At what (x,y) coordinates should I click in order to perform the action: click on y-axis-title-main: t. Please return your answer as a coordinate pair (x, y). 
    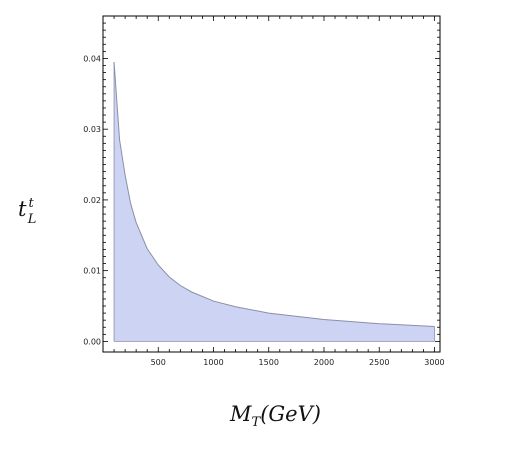
    Looking at the image, I should click on (22, 209).